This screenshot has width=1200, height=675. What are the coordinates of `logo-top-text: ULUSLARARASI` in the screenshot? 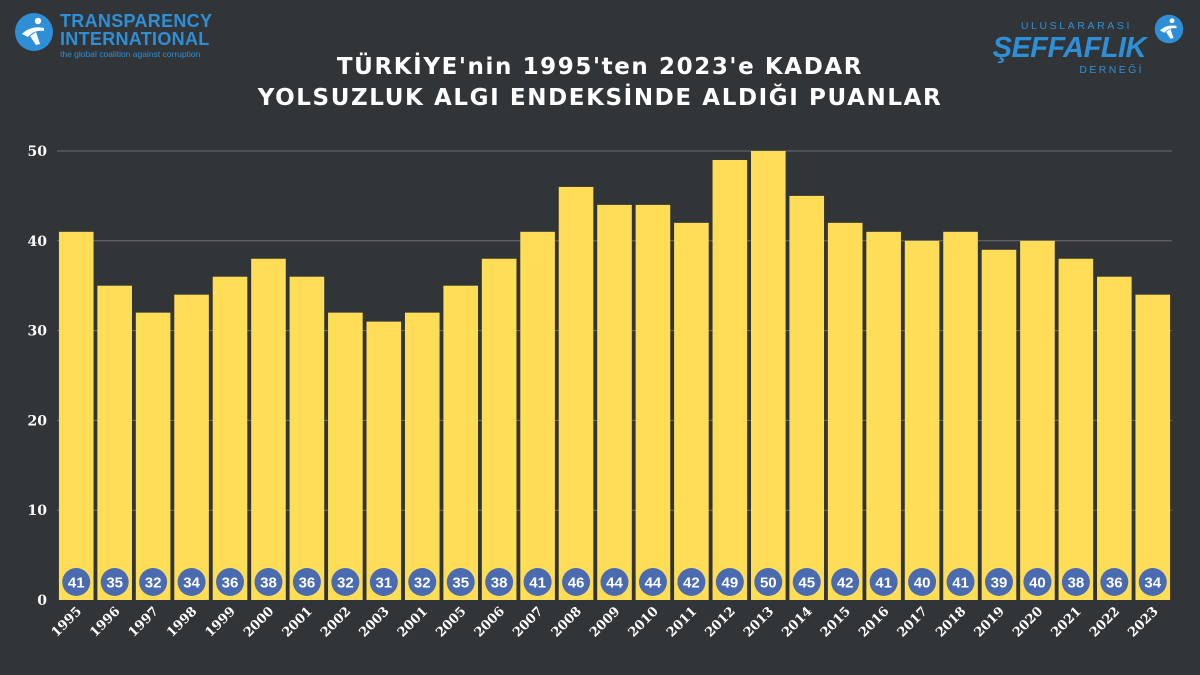 It's located at (1076, 26).